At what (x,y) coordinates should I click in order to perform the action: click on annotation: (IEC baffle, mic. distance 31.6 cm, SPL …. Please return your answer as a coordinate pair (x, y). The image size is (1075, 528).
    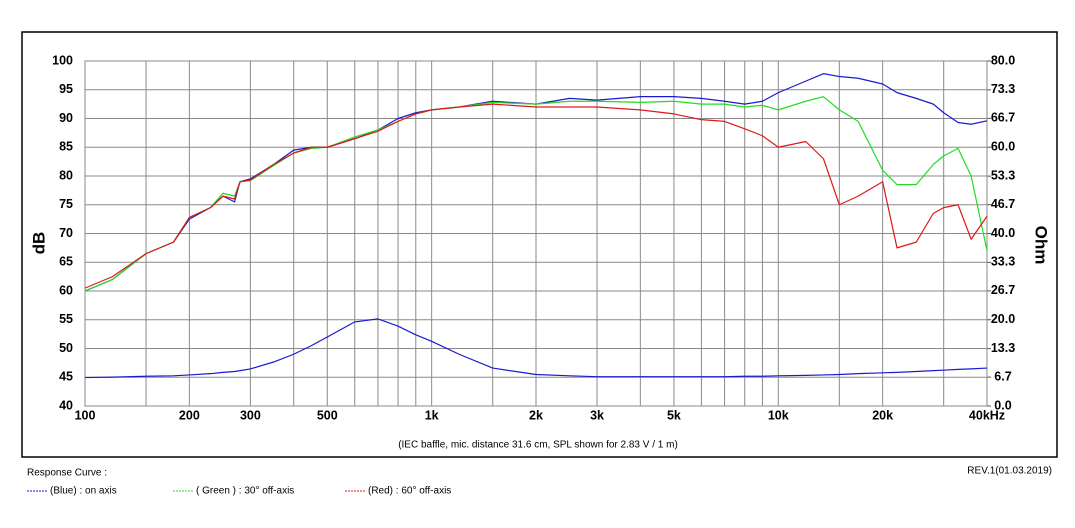
    Looking at the image, I should click on (538, 445).